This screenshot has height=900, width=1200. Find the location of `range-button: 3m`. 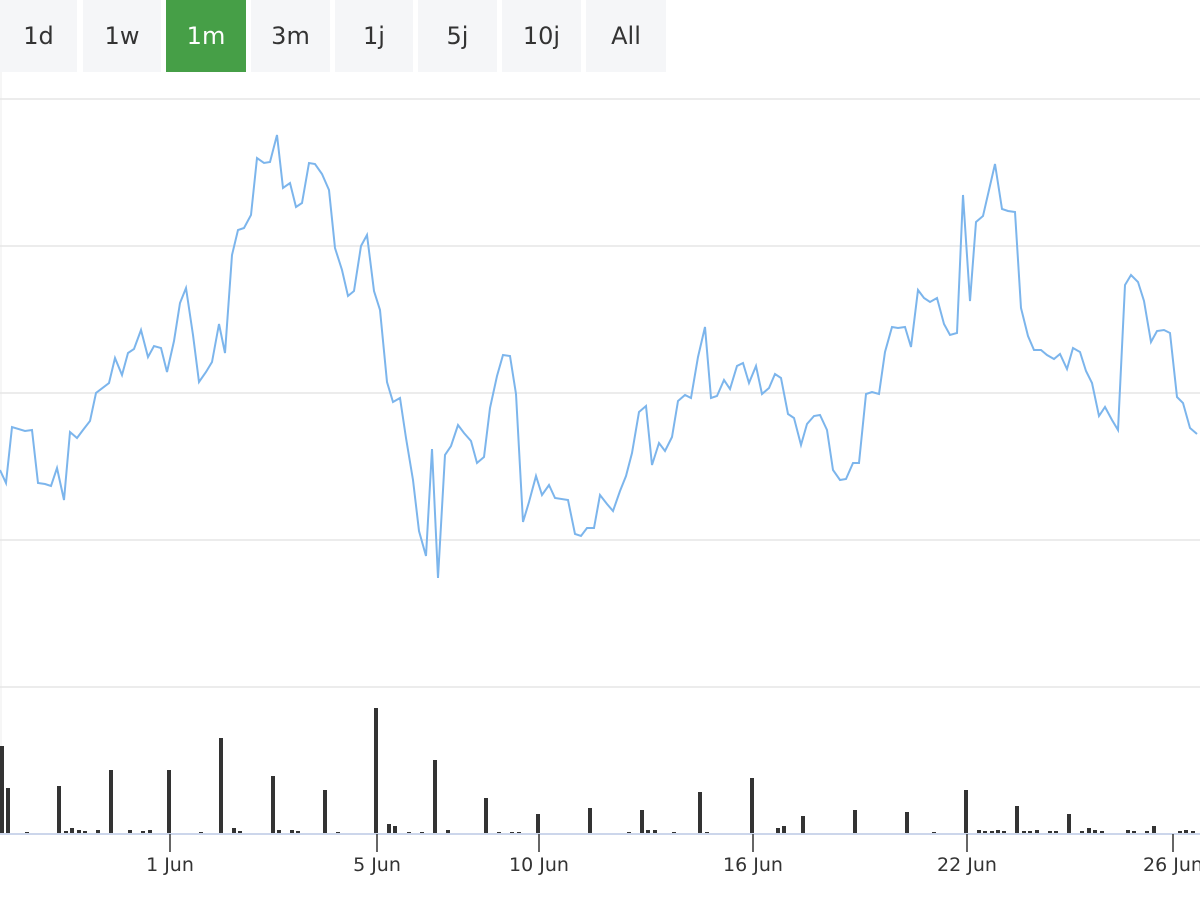

range-button: 3m is located at coordinates (290, 36).